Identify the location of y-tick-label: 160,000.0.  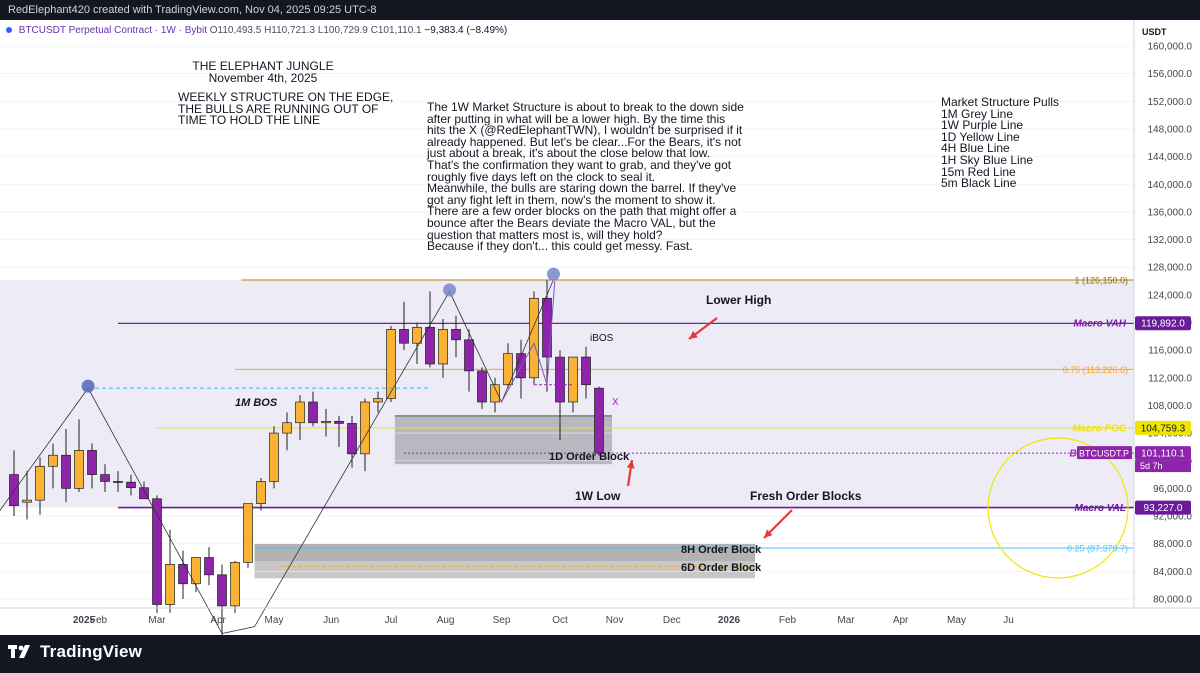
(1170, 47).